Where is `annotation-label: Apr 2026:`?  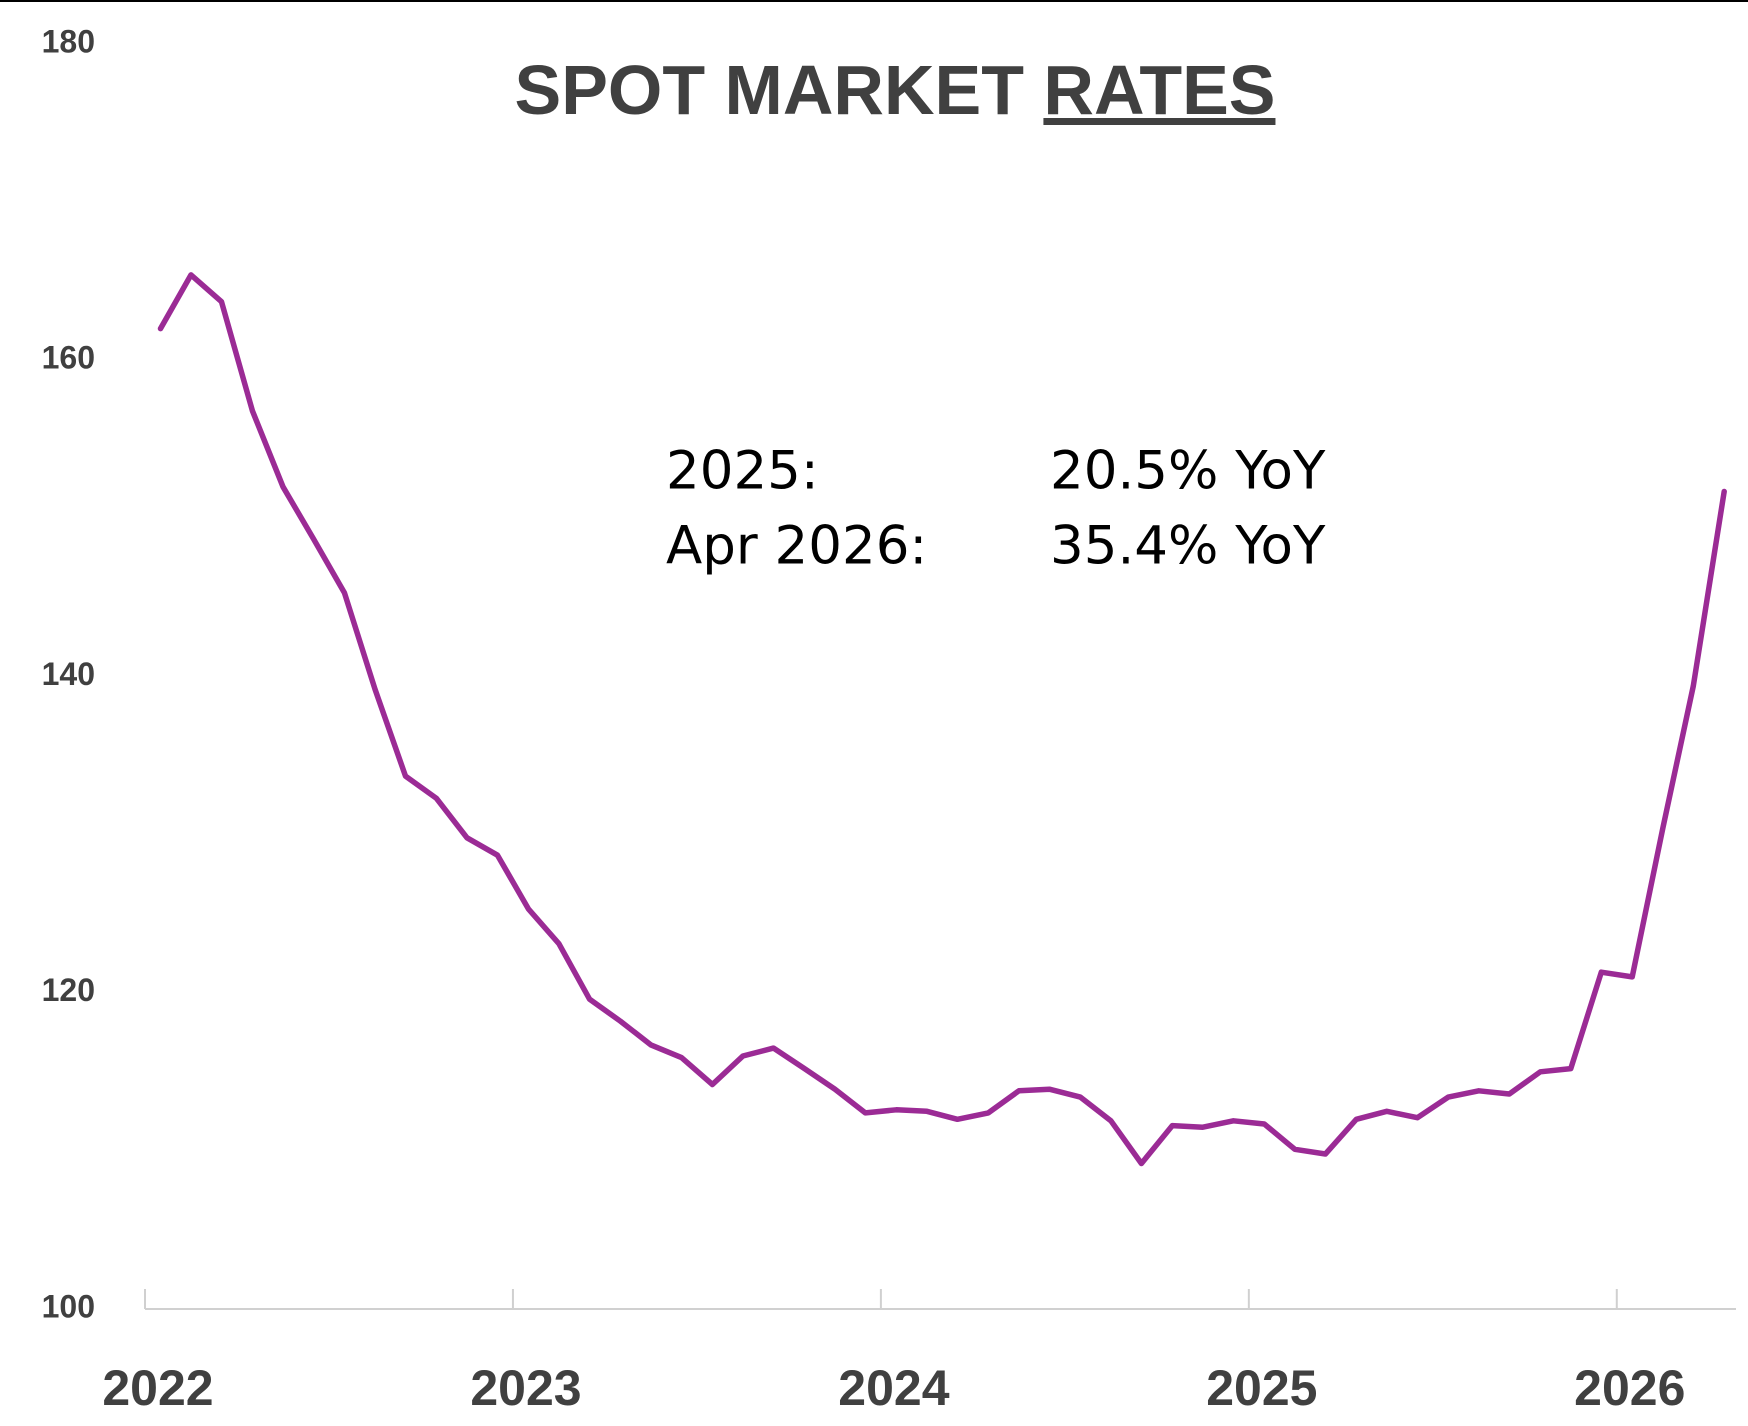 annotation-label: Apr 2026: is located at coordinates (796, 546).